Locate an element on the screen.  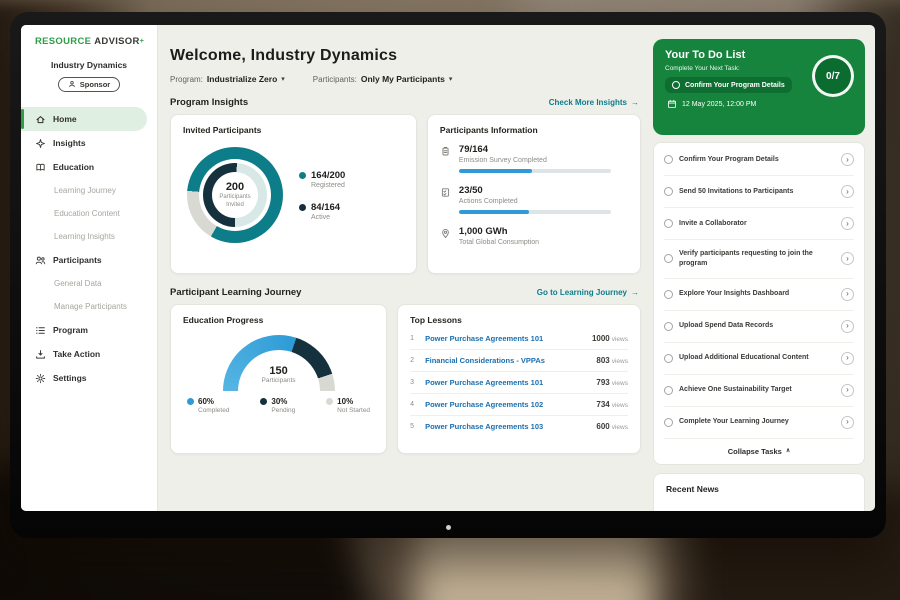
check-more-insights-link: Check More Insights → is located at coordinates (594, 102).